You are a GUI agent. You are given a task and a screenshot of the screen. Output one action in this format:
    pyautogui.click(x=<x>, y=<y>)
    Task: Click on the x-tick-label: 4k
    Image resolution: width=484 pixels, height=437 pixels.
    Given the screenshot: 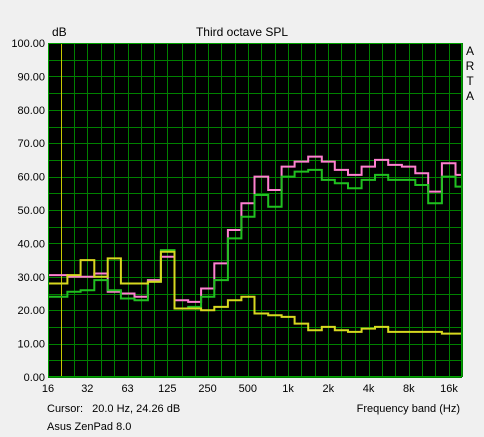 What is the action you would take?
    pyautogui.click(x=369, y=389)
    